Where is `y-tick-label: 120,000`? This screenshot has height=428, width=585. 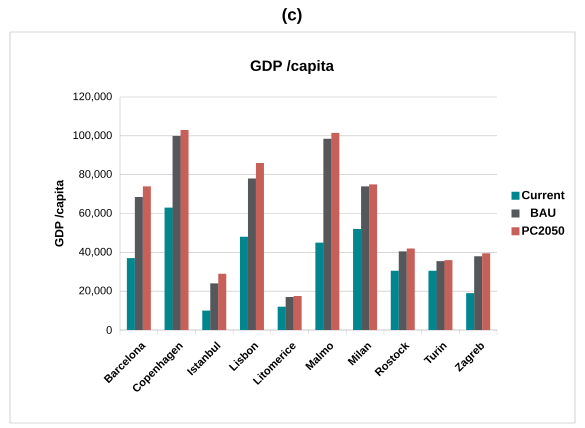 y-tick-label: 120,000 is located at coordinates (92, 97).